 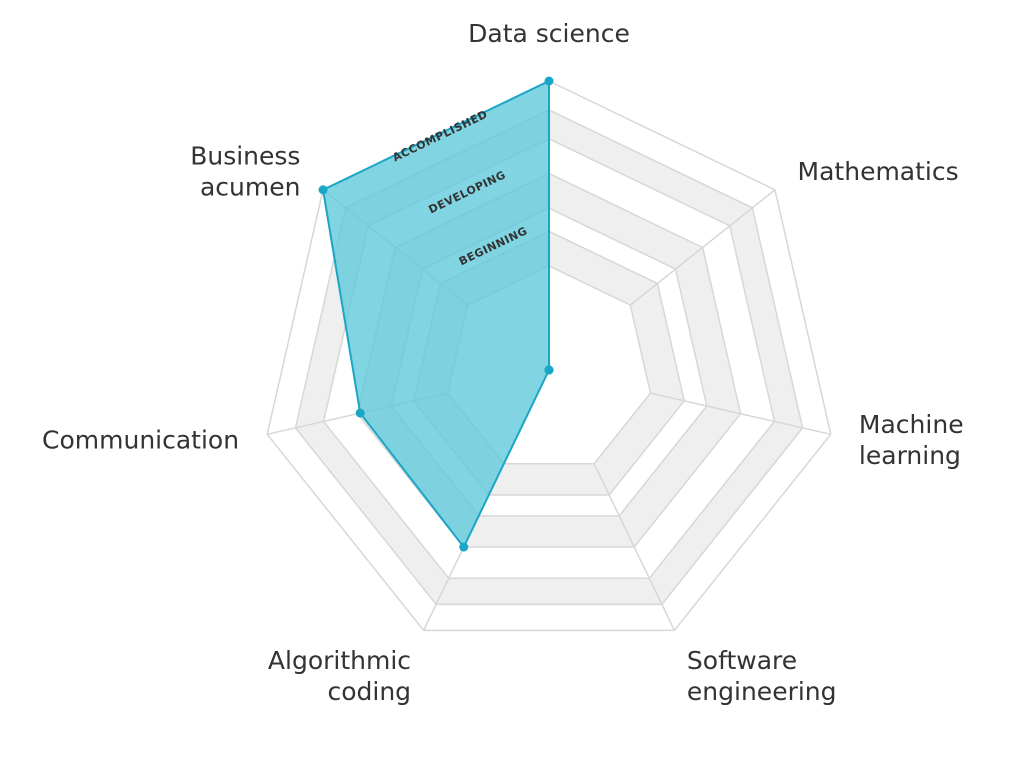 What do you see at coordinates (369, 691) in the screenshot?
I see `axis-label-line: coding` at bounding box center [369, 691].